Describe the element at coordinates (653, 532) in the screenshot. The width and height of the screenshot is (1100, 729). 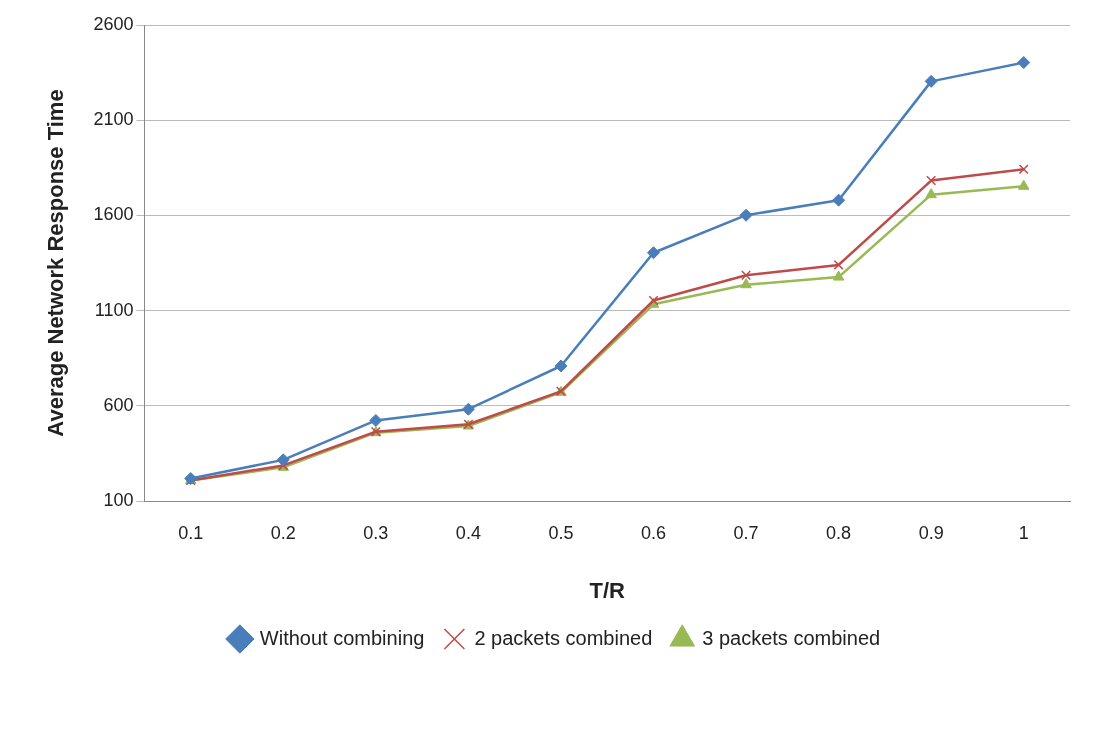
I see `x-tick-label: 0.6` at that location.